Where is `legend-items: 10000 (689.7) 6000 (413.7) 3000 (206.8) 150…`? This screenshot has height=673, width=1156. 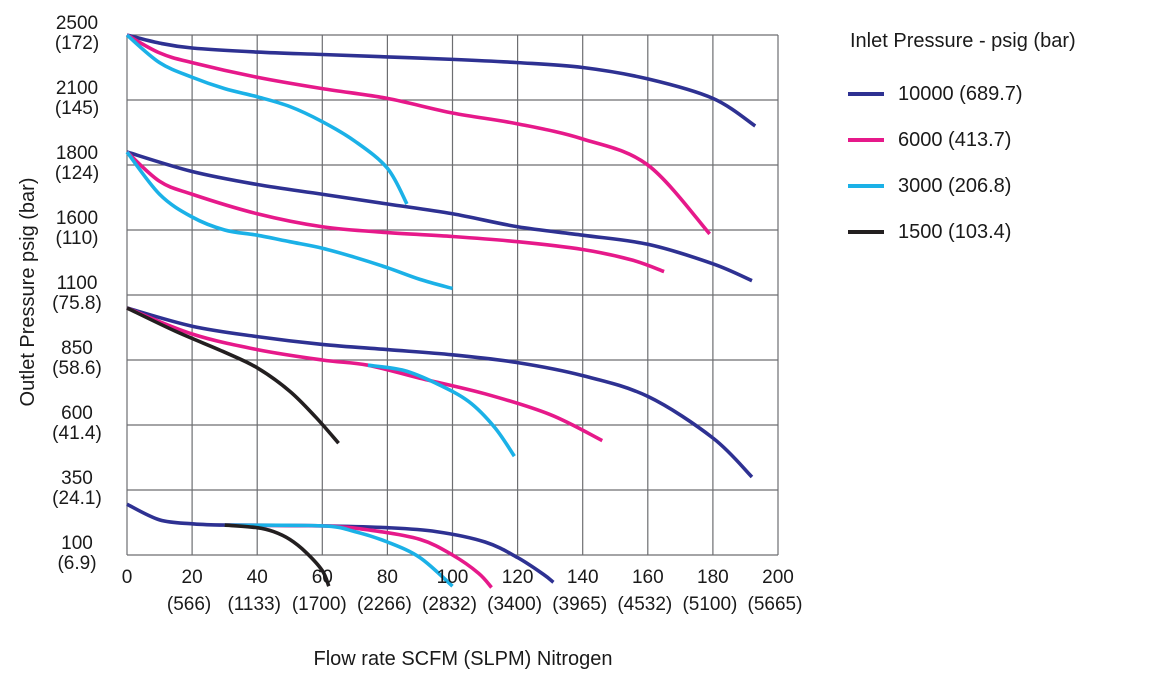
legend-items: 10000 (689.7) 6000 (413.7) 3000 (206.8) 150… is located at coordinates (998, 163).